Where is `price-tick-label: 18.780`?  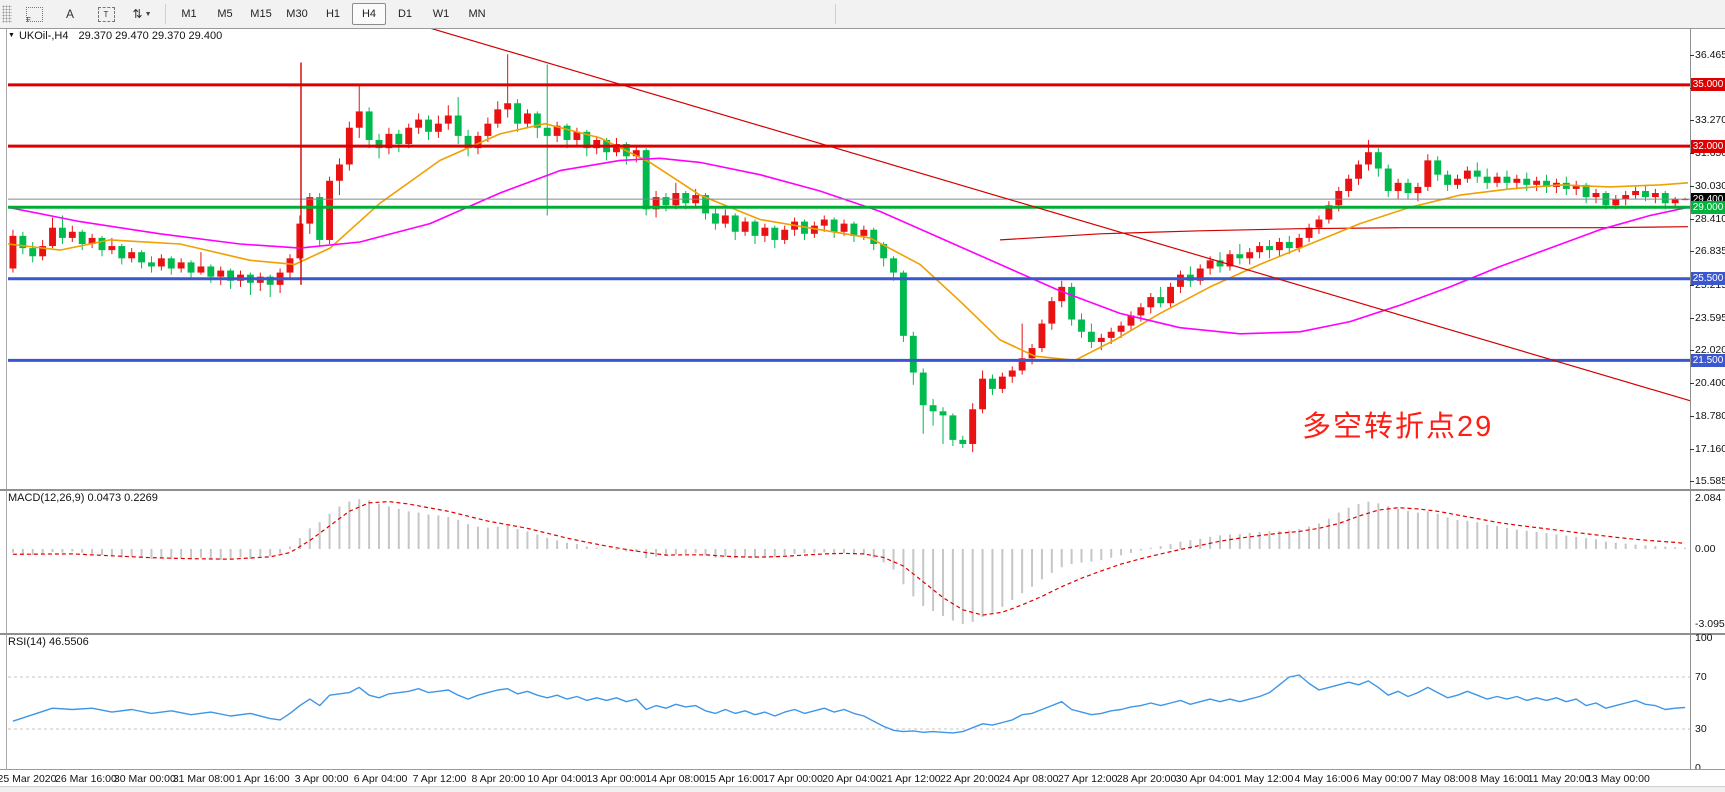
price-tick-label: 18.780 is located at coordinates (1710, 415).